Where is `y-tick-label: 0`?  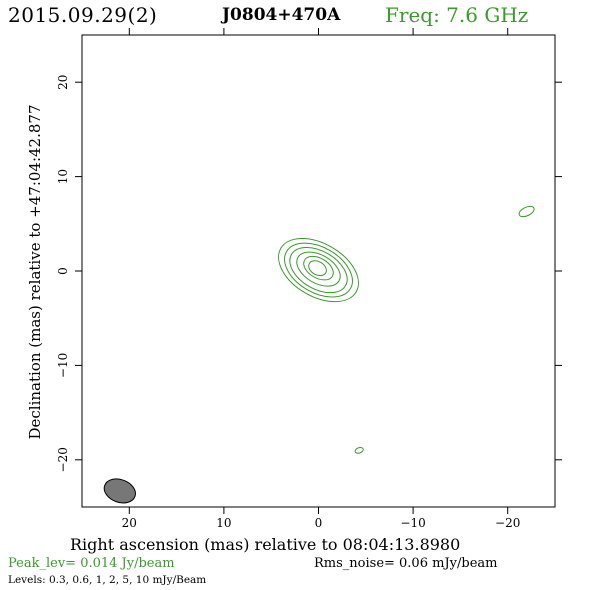 y-tick-label: 0 is located at coordinates (63, 271).